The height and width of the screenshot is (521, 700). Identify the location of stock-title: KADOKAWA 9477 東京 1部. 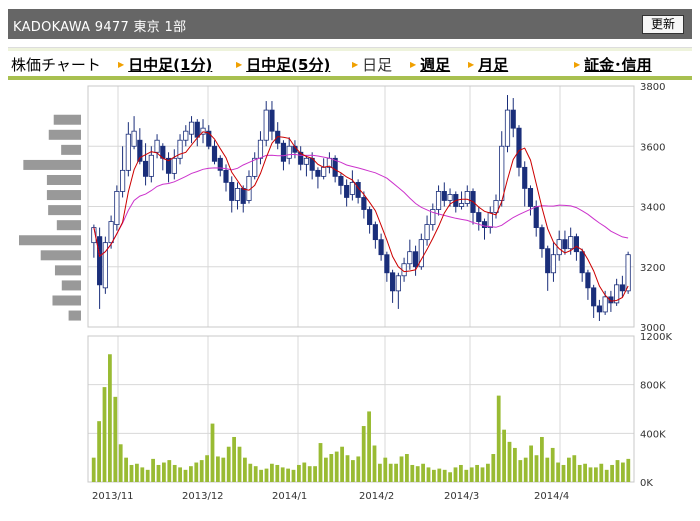
(100, 27).